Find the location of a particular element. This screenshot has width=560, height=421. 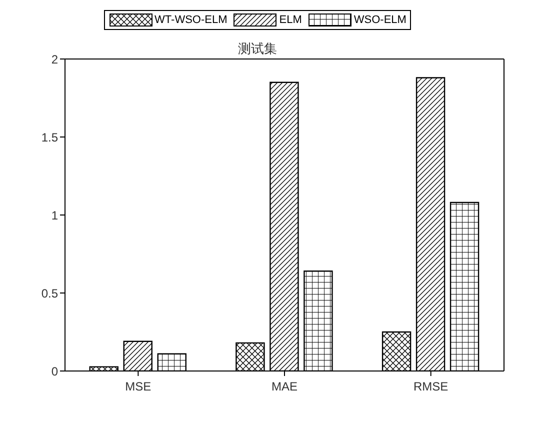

y-tick-label: 1 is located at coordinates (54, 215).